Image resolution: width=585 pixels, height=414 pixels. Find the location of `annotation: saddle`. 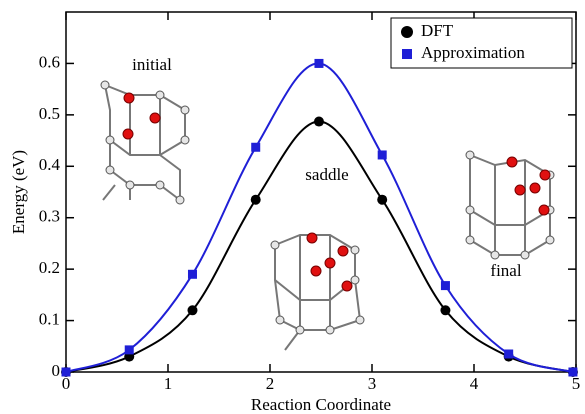

annotation: saddle is located at coordinates (326, 174).